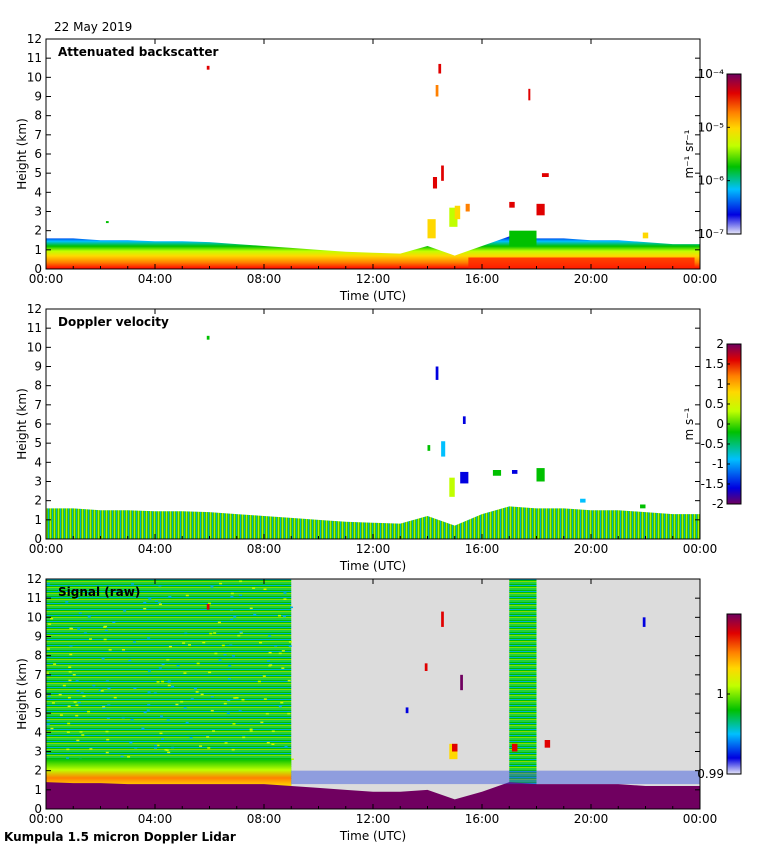 The image size is (780, 850). I want to click on panel-title: Attenuated backscatter, so click(138, 52).